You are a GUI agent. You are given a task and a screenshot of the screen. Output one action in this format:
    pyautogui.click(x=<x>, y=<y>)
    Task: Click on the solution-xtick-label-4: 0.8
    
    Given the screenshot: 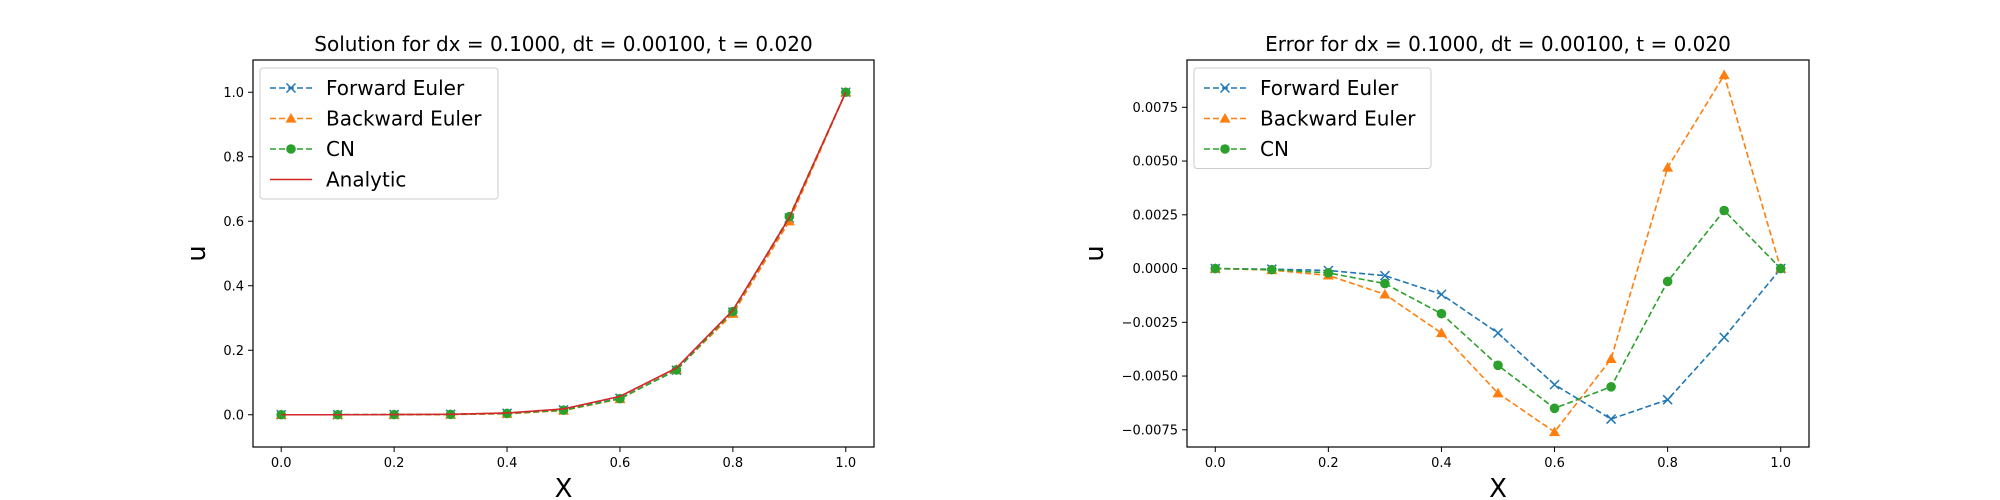 What is the action you would take?
    pyautogui.click(x=733, y=463)
    